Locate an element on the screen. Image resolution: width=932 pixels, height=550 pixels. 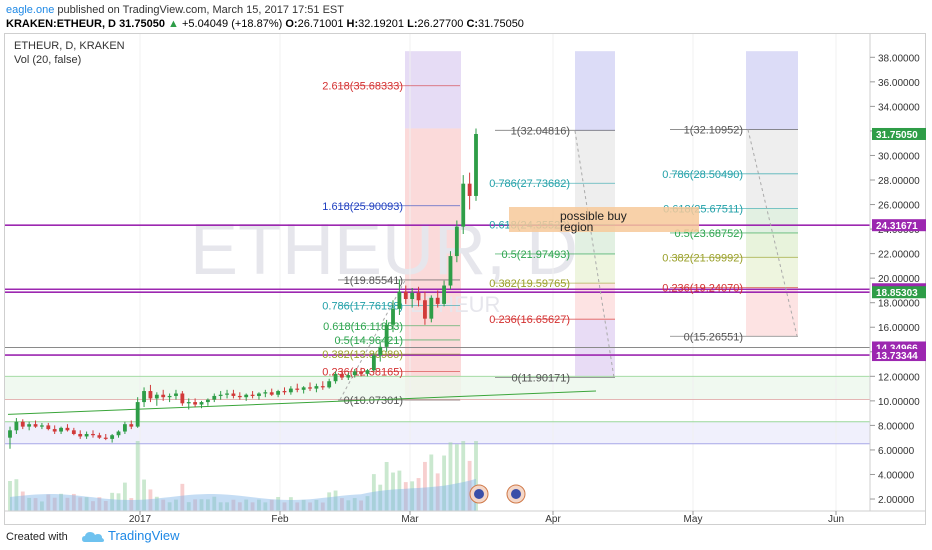
x-tick-label: Jun is located at coordinates (836, 519).